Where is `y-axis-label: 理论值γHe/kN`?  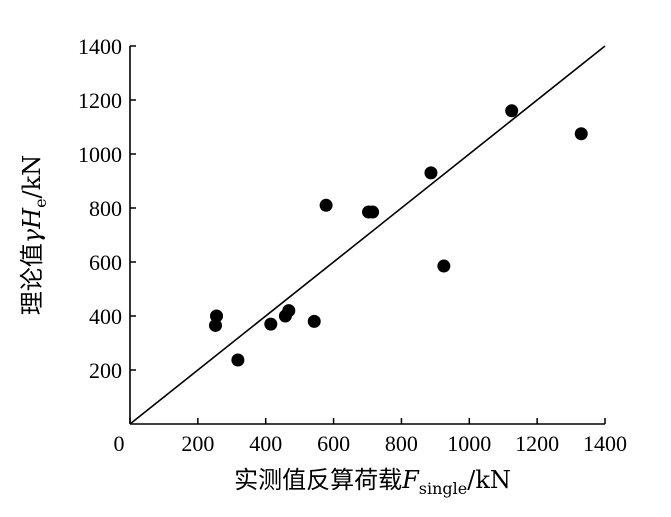 y-axis-label: 理论值γHe/kN is located at coordinates (34, 235).